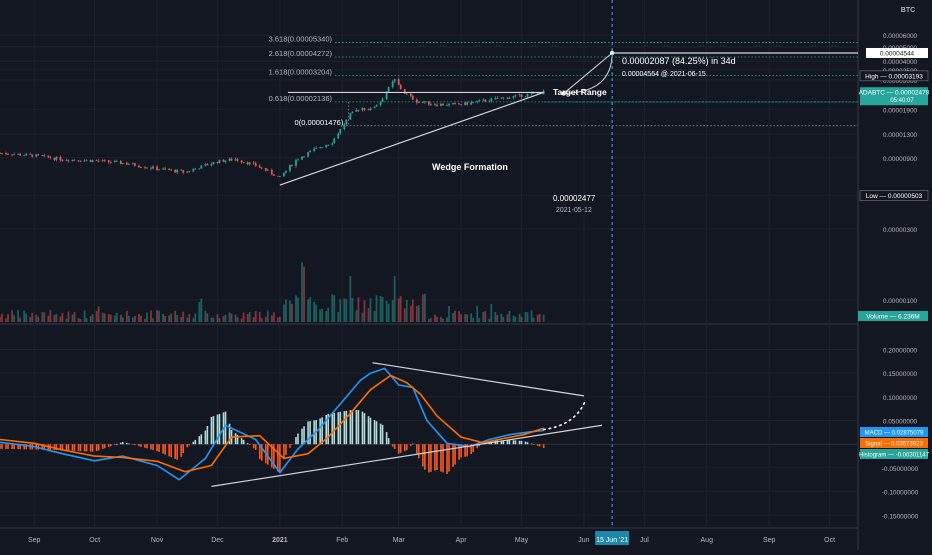 The width and height of the screenshot is (932, 555). I want to click on macd-axis-tick-label: -0.05000000, so click(900, 469).